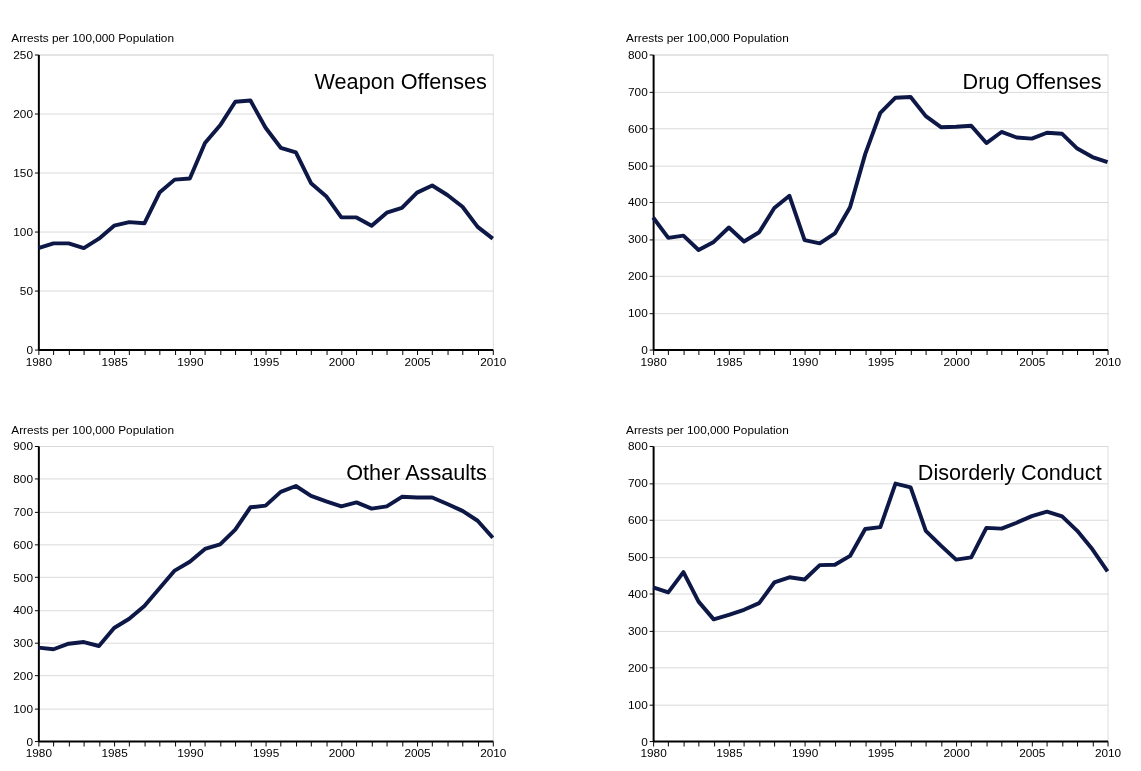 This screenshot has height=771, width=1141. Describe the element at coordinates (1009, 473) in the screenshot. I see `text: Disorderly Conduct` at that location.